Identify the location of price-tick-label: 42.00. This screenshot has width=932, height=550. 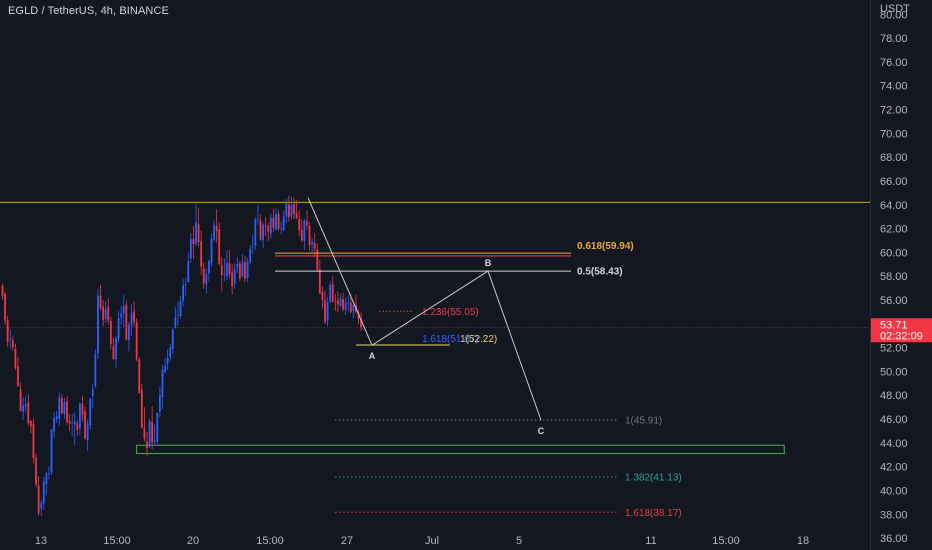
(894, 468).